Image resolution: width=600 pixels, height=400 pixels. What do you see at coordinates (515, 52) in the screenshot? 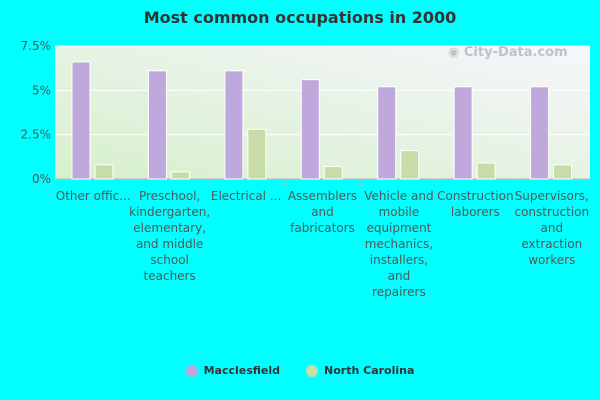
I see `watermark-text: City-Data.com` at bounding box center [515, 52].